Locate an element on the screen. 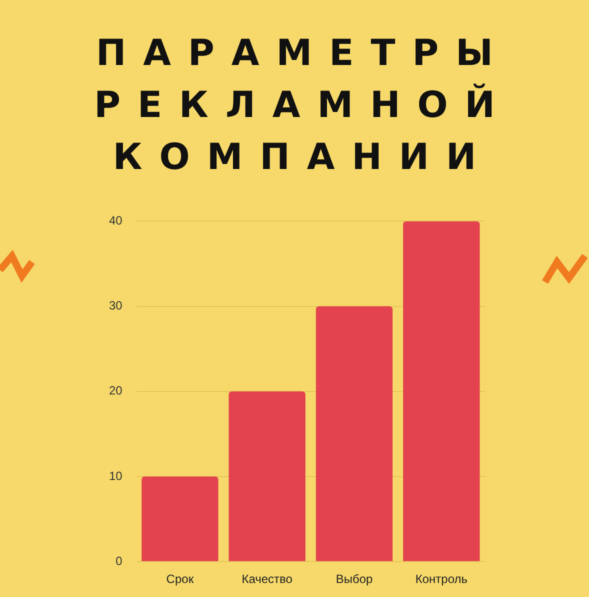  x-tick-label: Контроль is located at coordinates (441, 579).